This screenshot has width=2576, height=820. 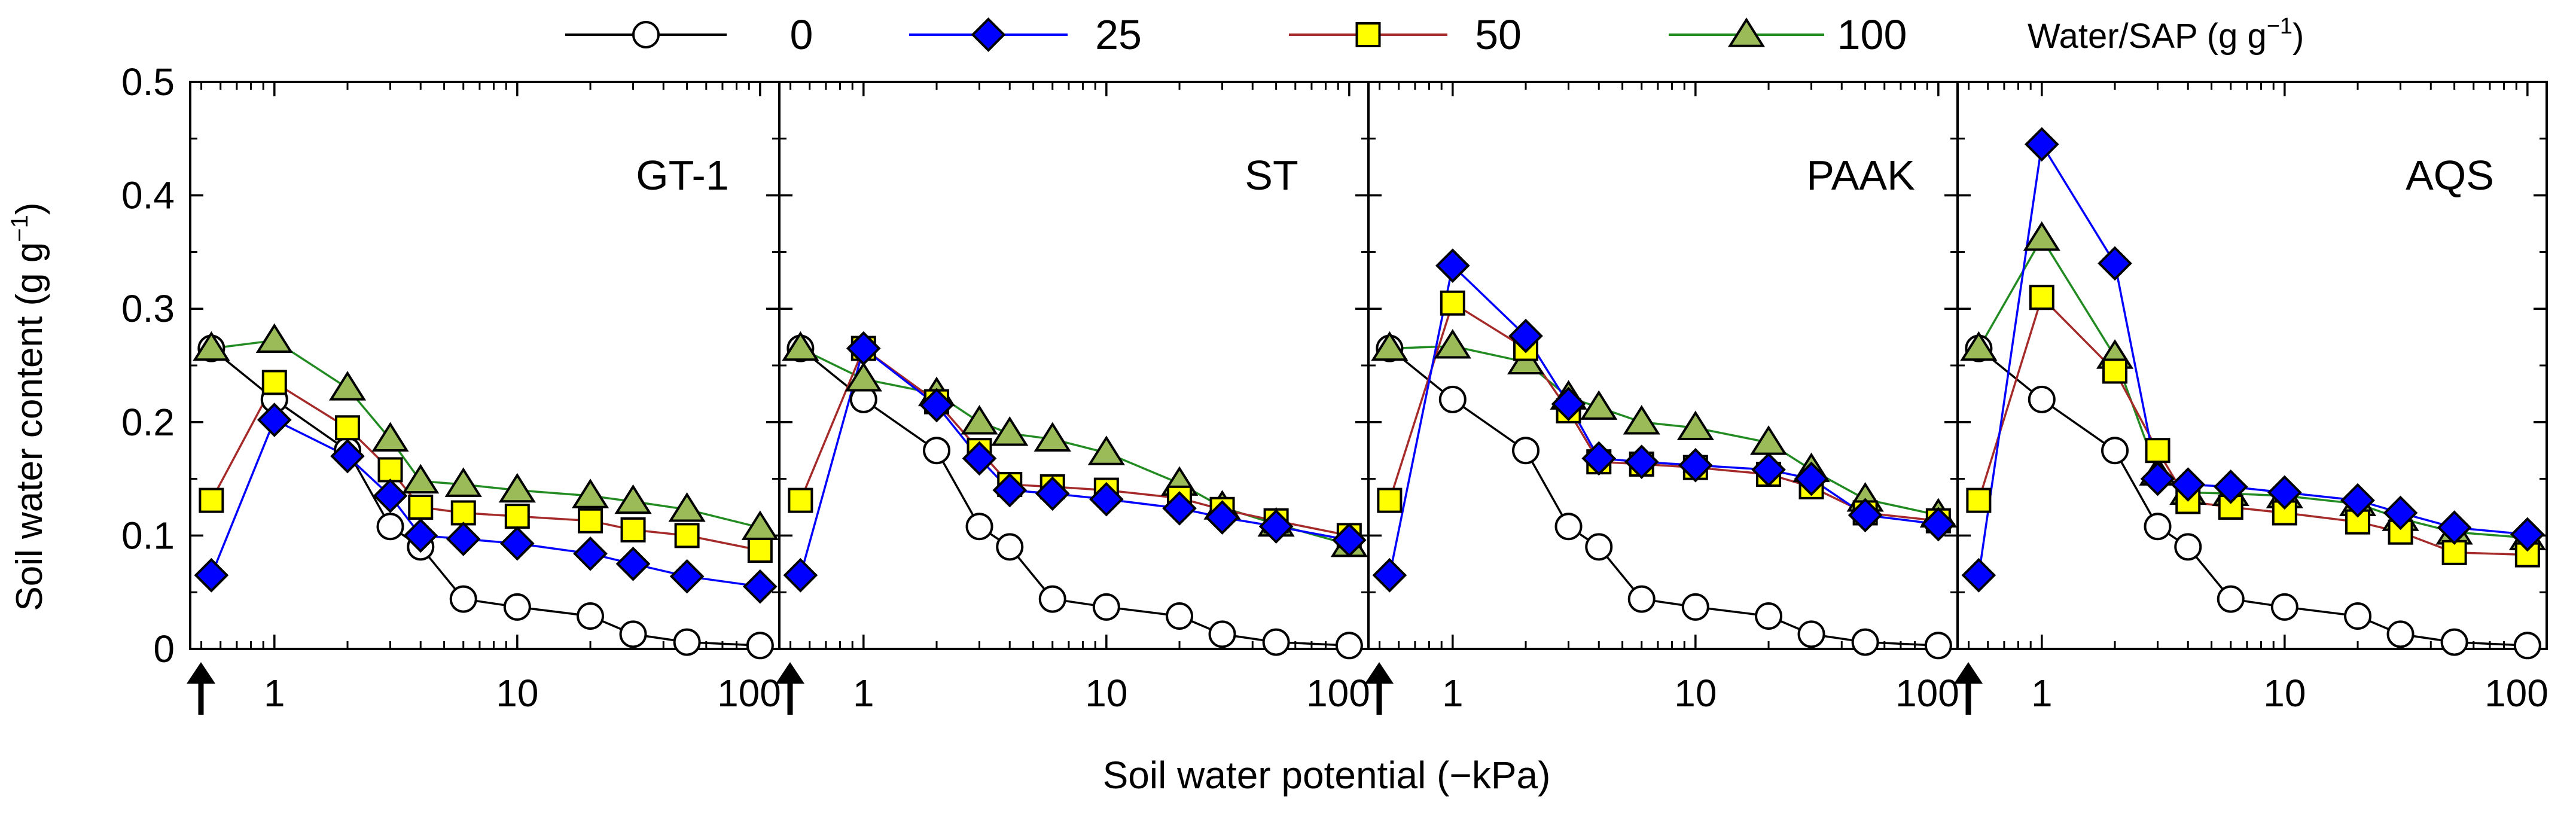 I want to click on y-axis-label: Soil water content (g g−1), so click(x=28, y=406).